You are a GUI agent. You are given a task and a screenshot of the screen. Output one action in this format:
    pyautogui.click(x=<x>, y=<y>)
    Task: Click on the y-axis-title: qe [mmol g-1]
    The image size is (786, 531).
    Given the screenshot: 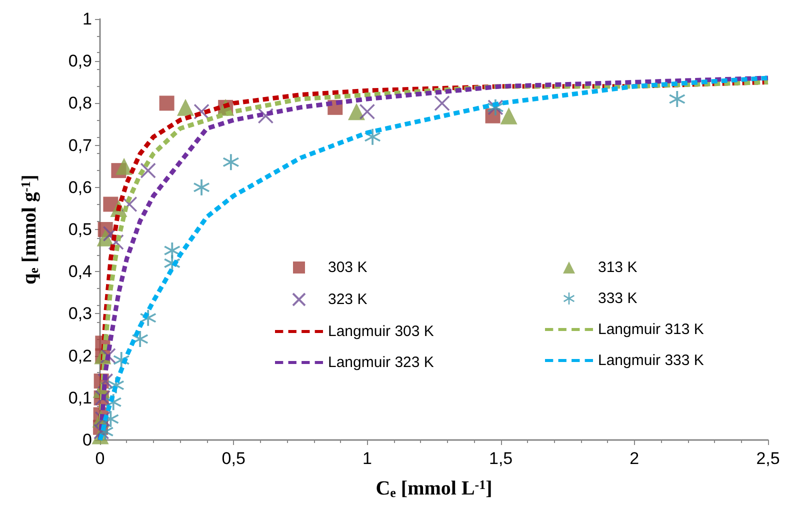 What is the action you would take?
    pyautogui.click(x=29, y=229)
    